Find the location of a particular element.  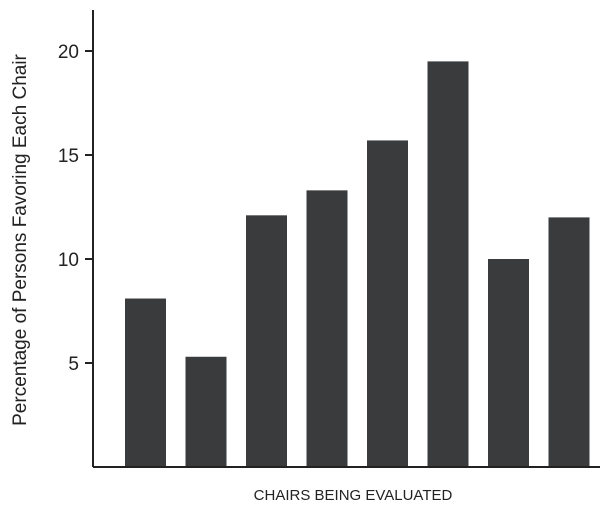

y-tick-label: 5 is located at coordinates (73, 364).